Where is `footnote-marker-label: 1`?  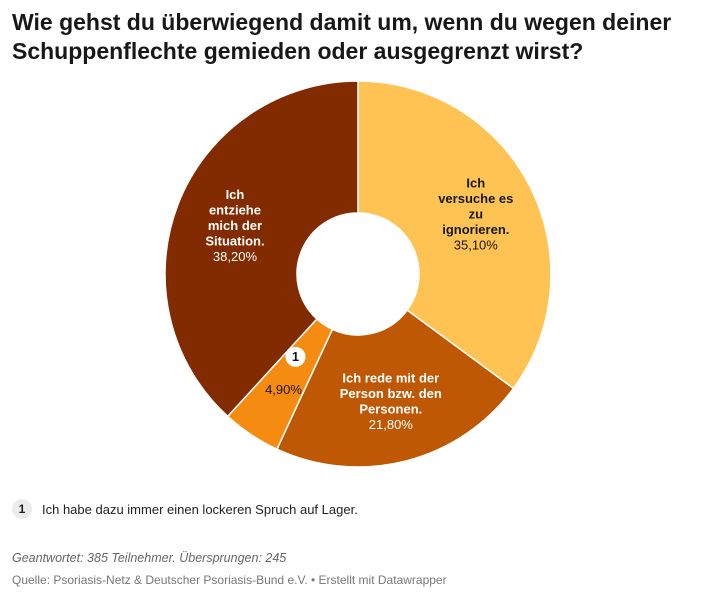
footnote-marker-label: 1 is located at coordinates (295, 356).